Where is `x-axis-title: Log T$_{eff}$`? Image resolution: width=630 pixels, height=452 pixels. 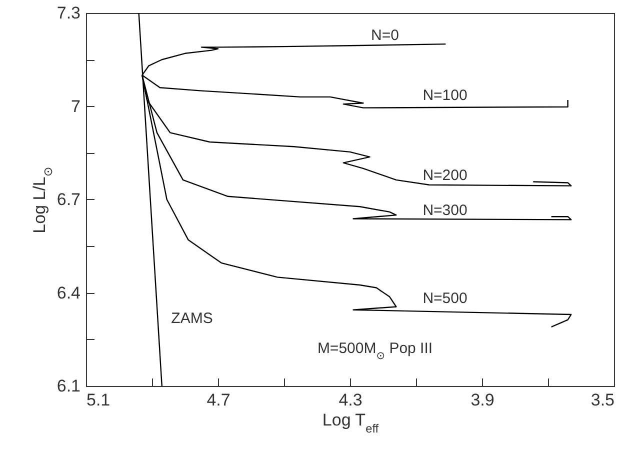 x-axis-title: Log T$_{eff}$ is located at coordinates (351, 423).